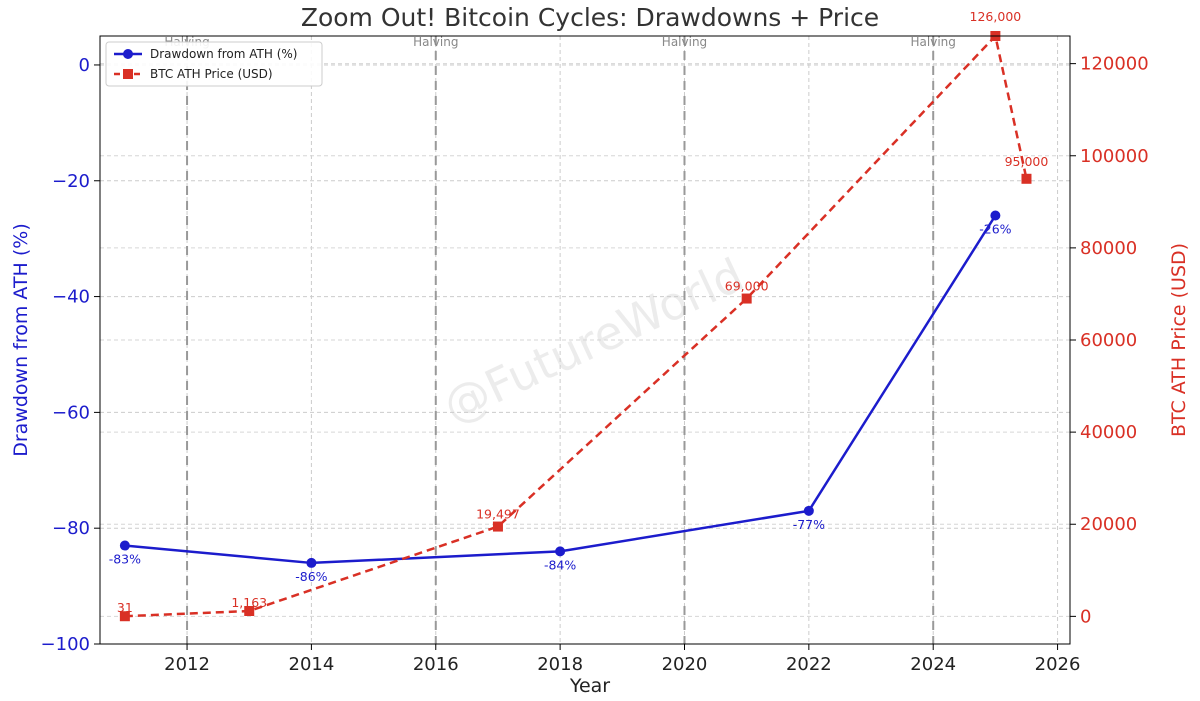 Image resolution: width=1200 pixels, height=701 pixels. Describe the element at coordinates (224, 54) in the screenshot. I see `legend-drawdown-label: Drawdown from ATH (%)` at that location.